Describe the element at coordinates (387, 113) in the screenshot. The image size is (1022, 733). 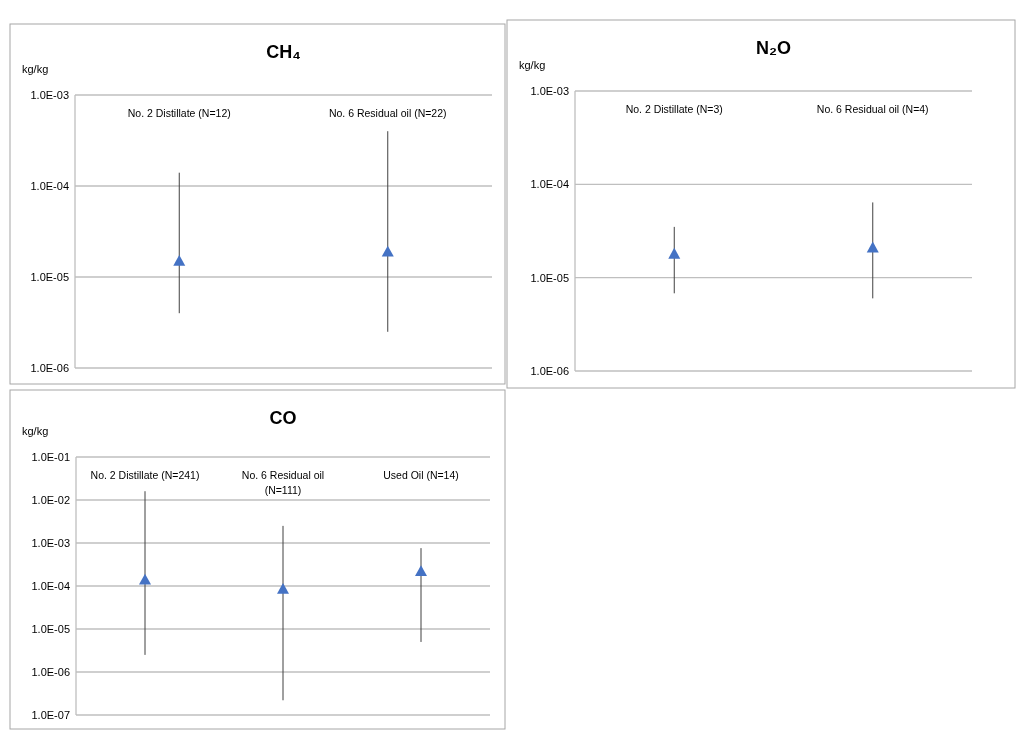
I see `x-tick-label: No. 6 Residual oil (N=22)` at that location.